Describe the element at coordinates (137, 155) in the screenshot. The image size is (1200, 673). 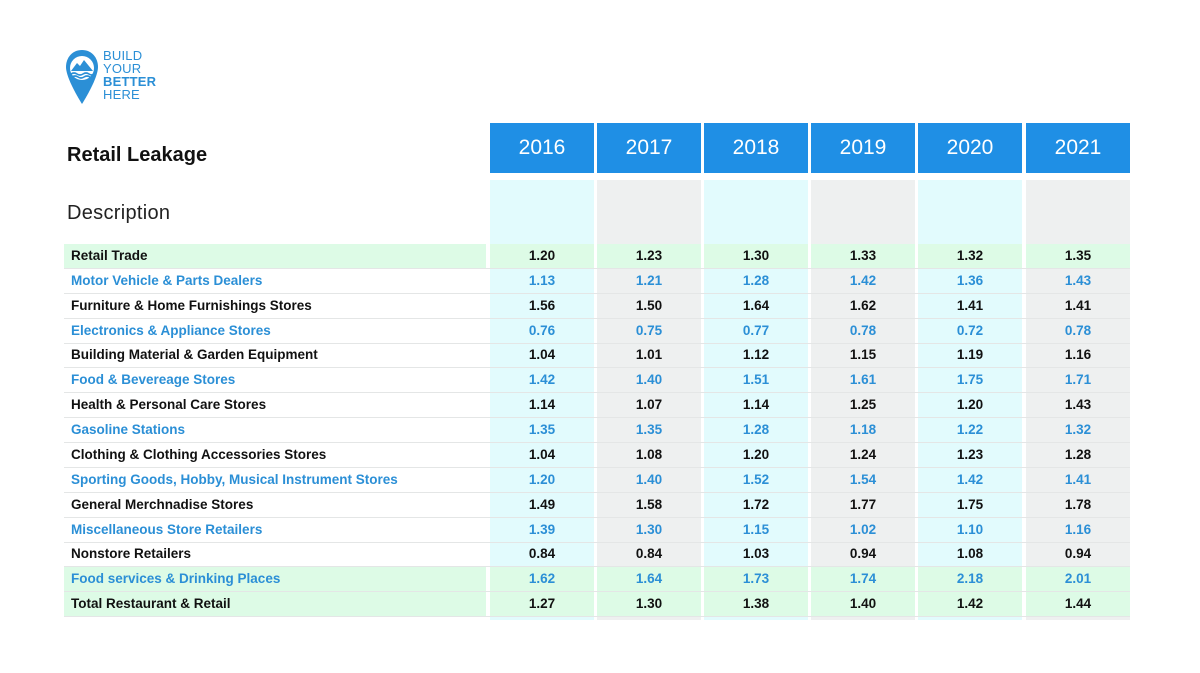
I see `page-title: Retail Leakage` at that location.